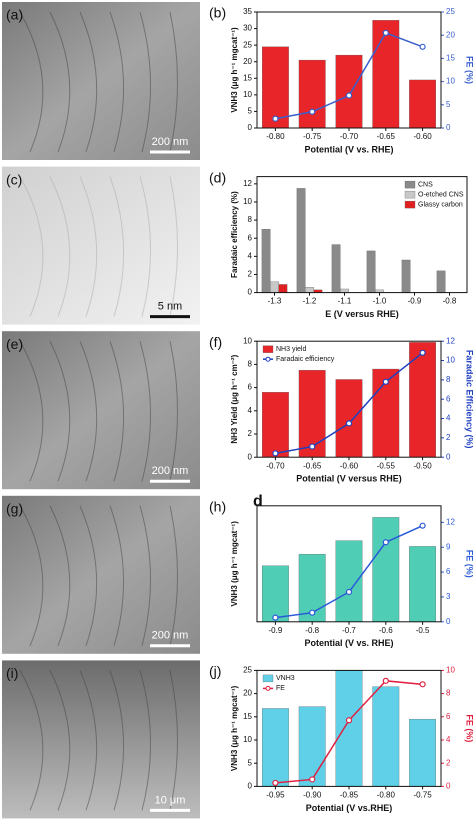 The height and width of the screenshot is (823, 474). What do you see at coordinates (215, 671) in the screenshot?
I see `panel-label: (j)` at bounding box center [215, 671].